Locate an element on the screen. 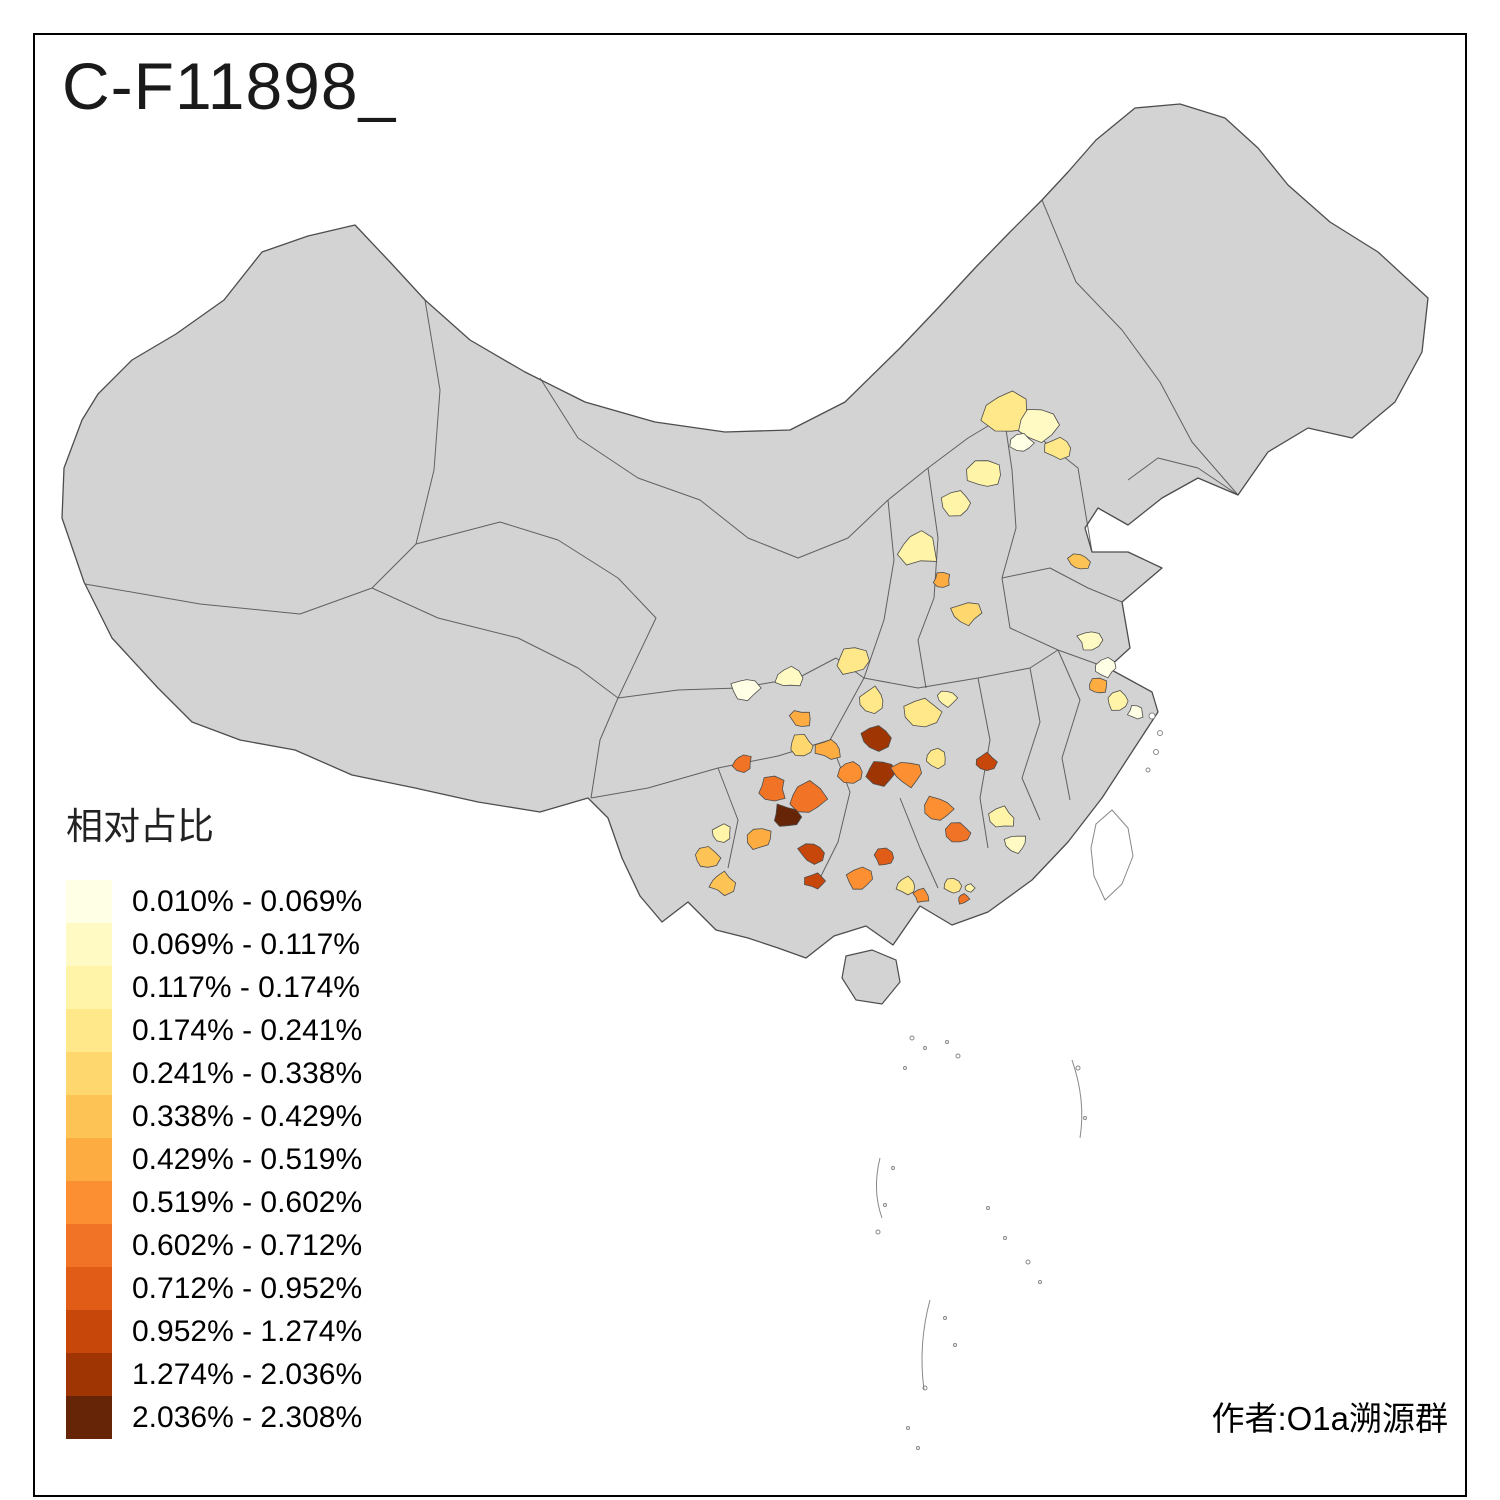 The width and height of the screenshot is (1500, 1500). legend-label: 0.069% - 0.117% is located at coordinates (246, 944).